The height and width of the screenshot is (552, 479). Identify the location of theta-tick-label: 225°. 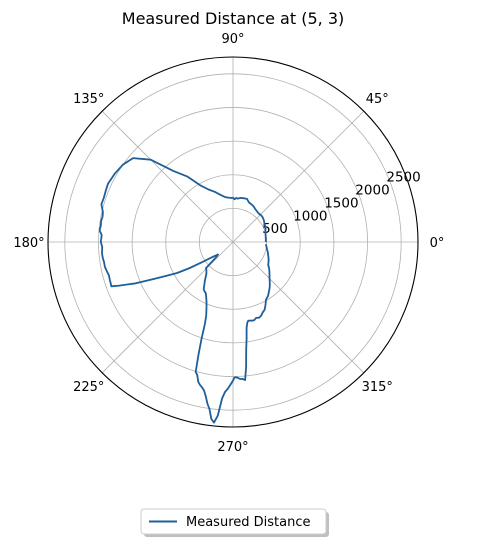
(88, 387).